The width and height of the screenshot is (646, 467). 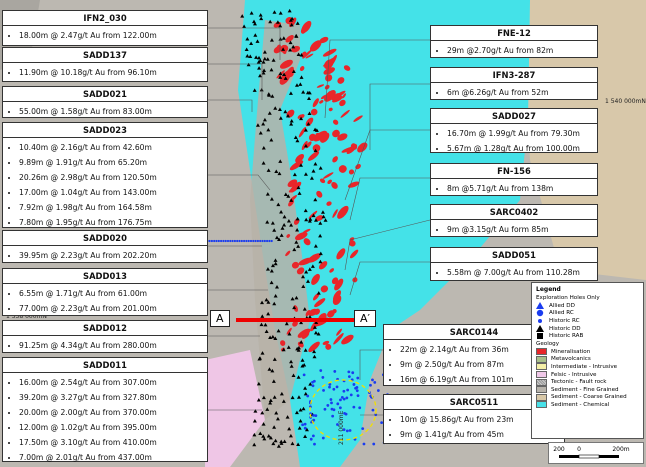 What do you see at coordinates (111, 308) in the screenshot?
I see `intercept: 77.00m @ 2.23g/t Au from 201.00m` at bounding box center [111, 308].